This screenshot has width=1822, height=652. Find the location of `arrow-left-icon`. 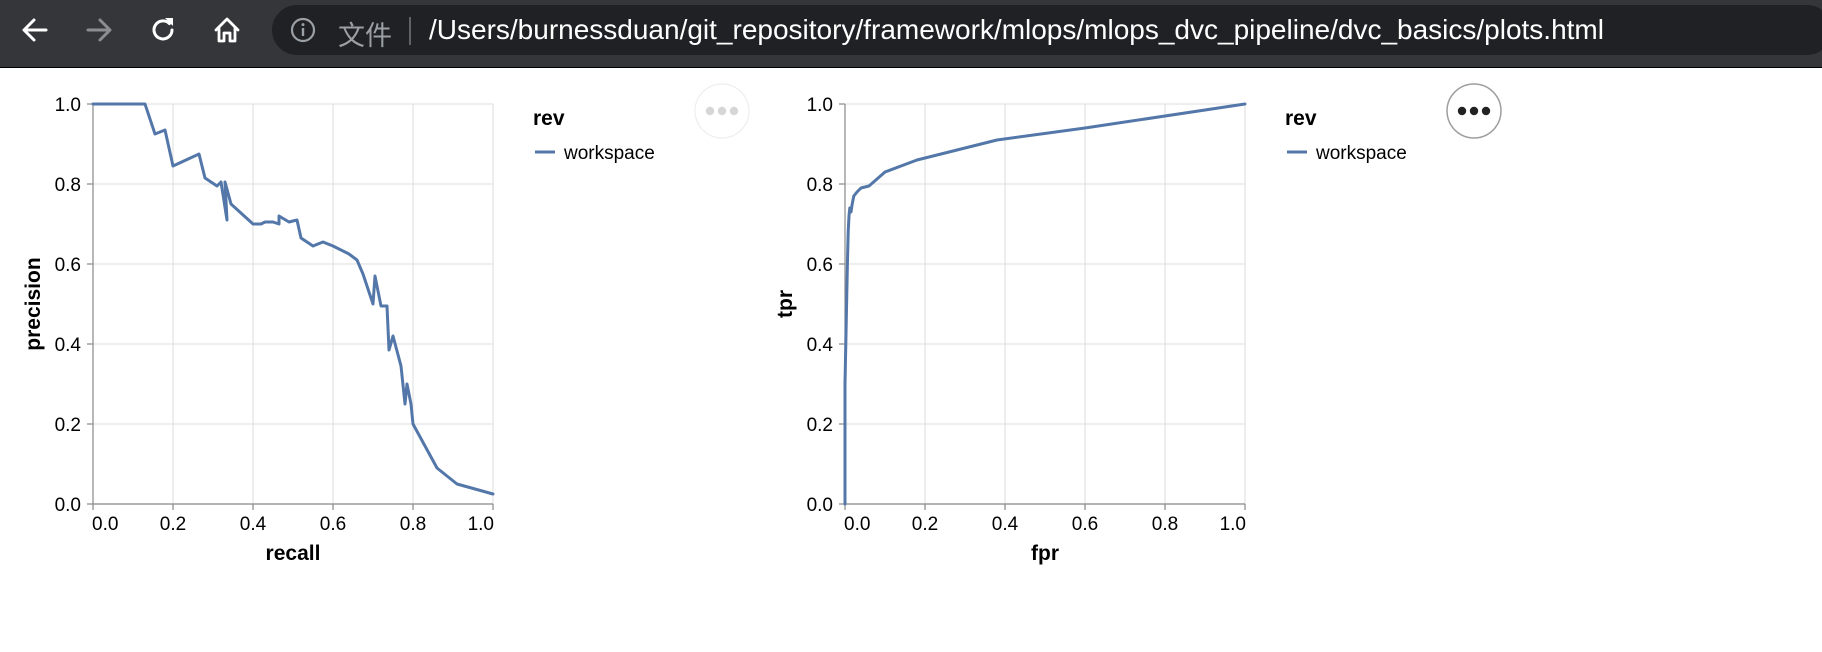

arrow-left-icon is located at coordinates (35, 30).